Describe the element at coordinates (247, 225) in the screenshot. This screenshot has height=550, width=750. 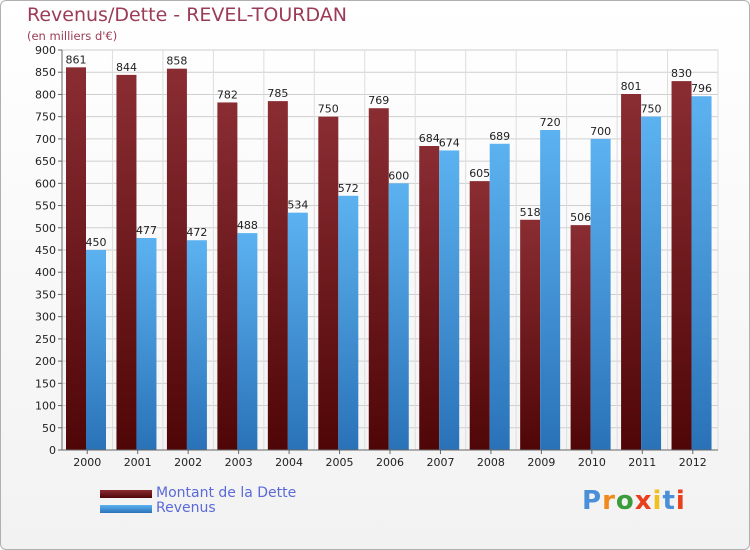
I see `data-label-revenus-2003: 488` at that location.